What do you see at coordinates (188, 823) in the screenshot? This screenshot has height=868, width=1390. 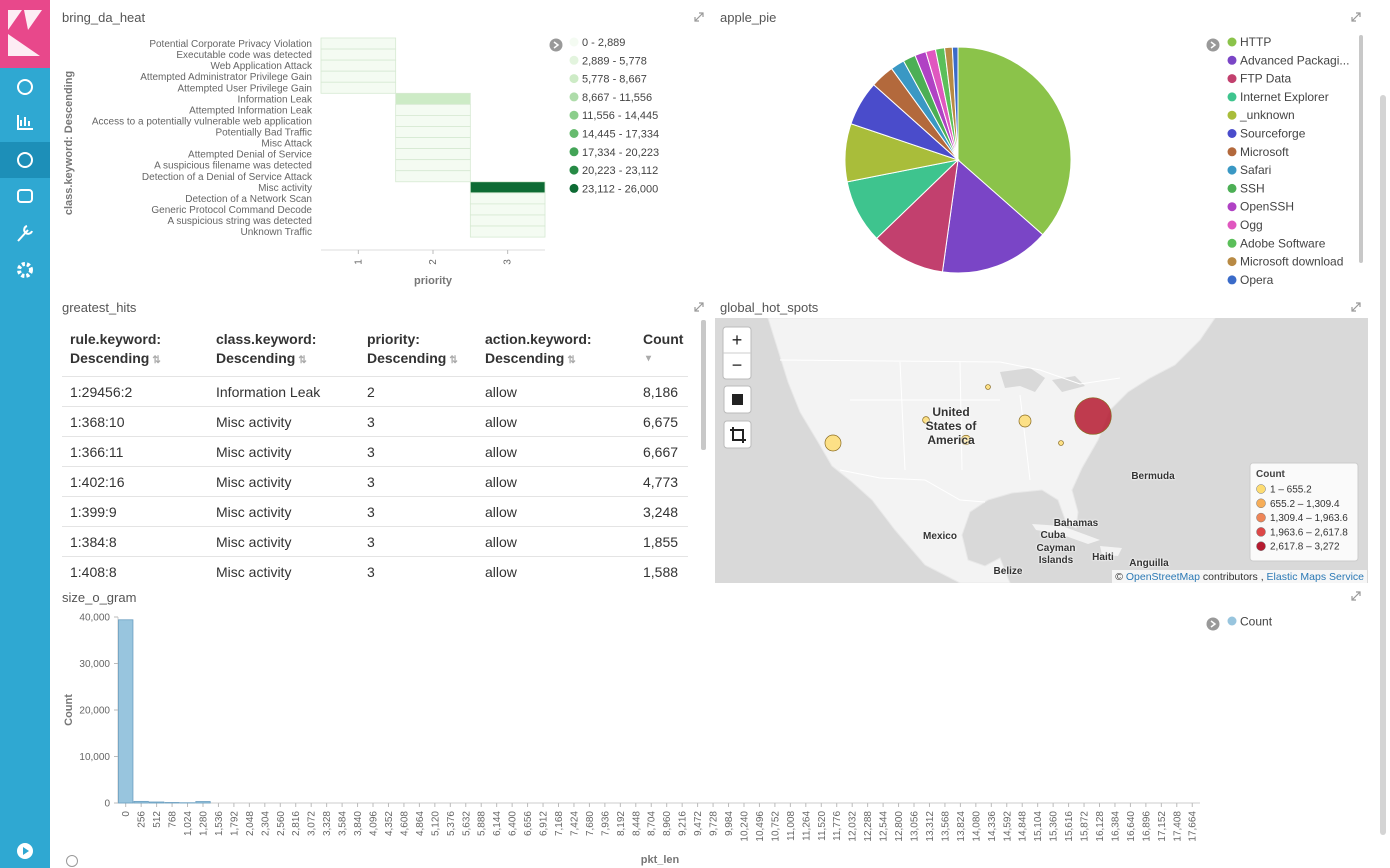 I see `x-tick-label: 1,024` at bounding box center [188, 823].